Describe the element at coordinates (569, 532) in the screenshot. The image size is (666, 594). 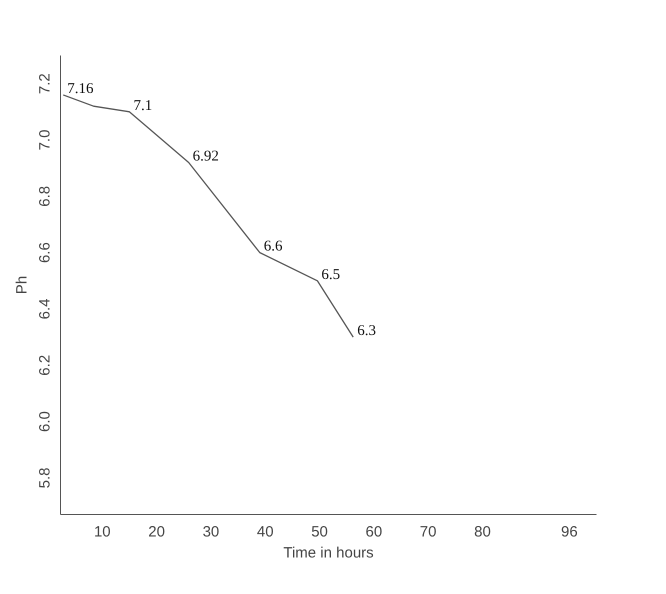
I see `x-tick-label: 96` at that location.